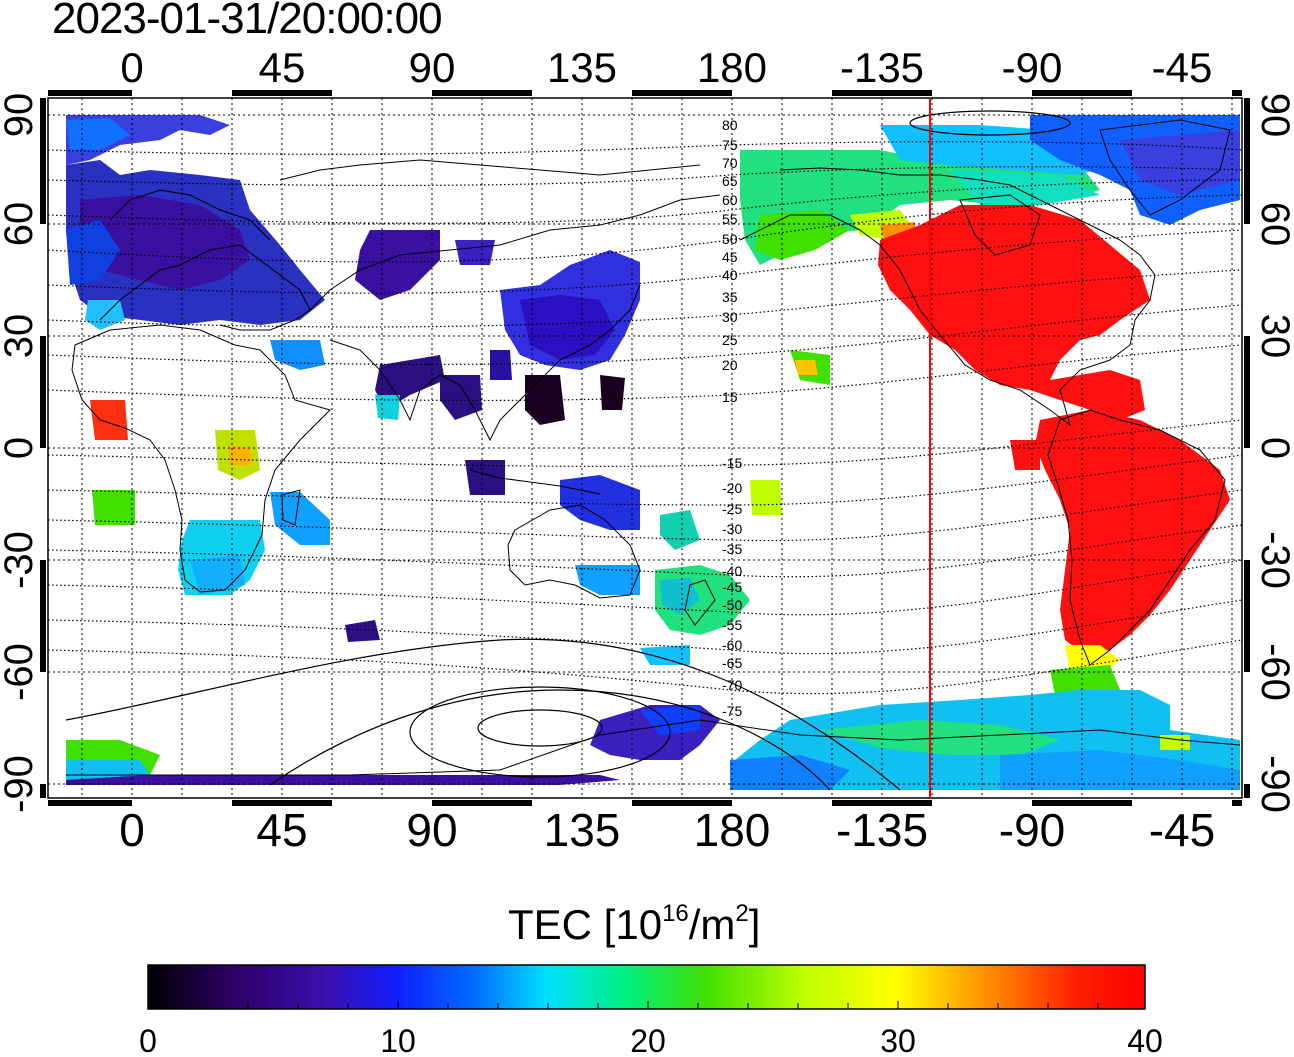 The width and height of the screenshot is (1294, 1057). Describe the element at coordinates (20, 784) in the screenshot. I see `left-lat-label-6: -90` at that location.